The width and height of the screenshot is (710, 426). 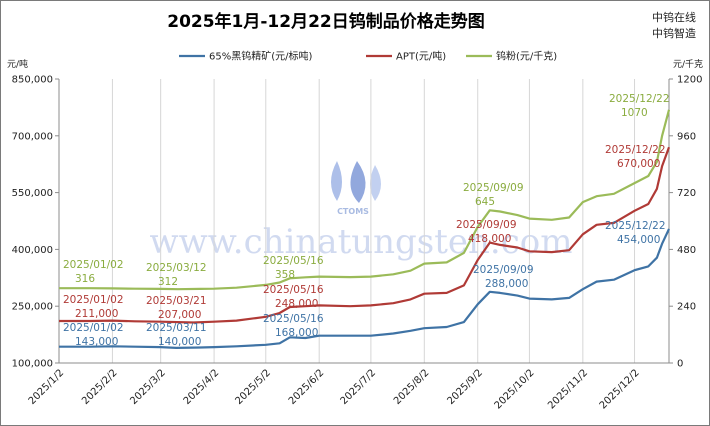 I want to click on brand-line-1: 中钨在线, so click(x=674, y=17).